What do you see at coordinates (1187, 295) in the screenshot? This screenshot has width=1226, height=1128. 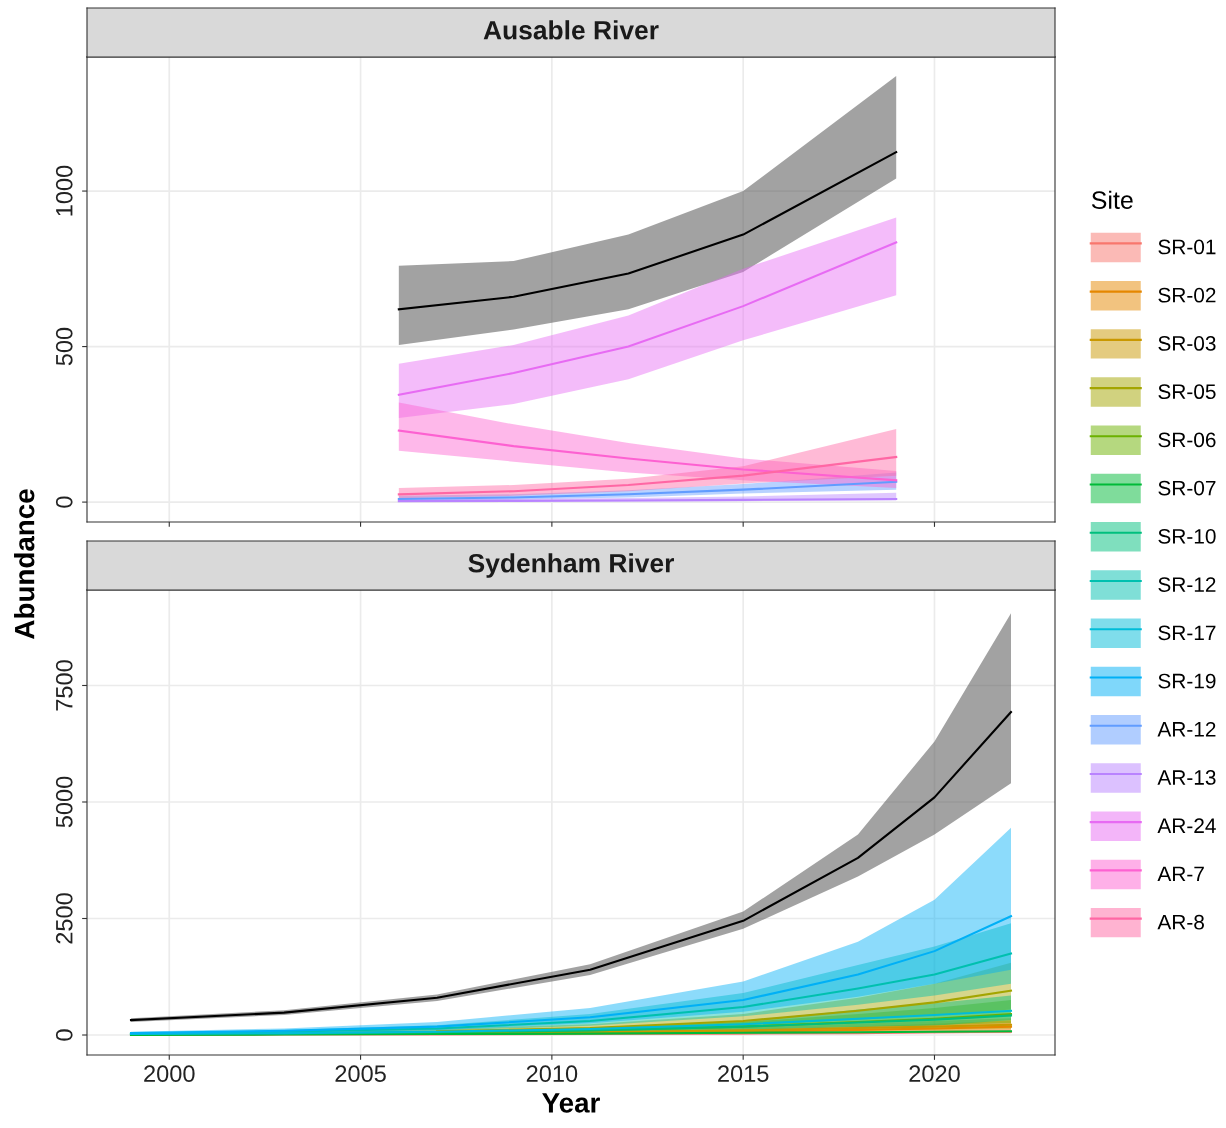 I see `legend-label: SR-02` at bounding box center [1187, 295].